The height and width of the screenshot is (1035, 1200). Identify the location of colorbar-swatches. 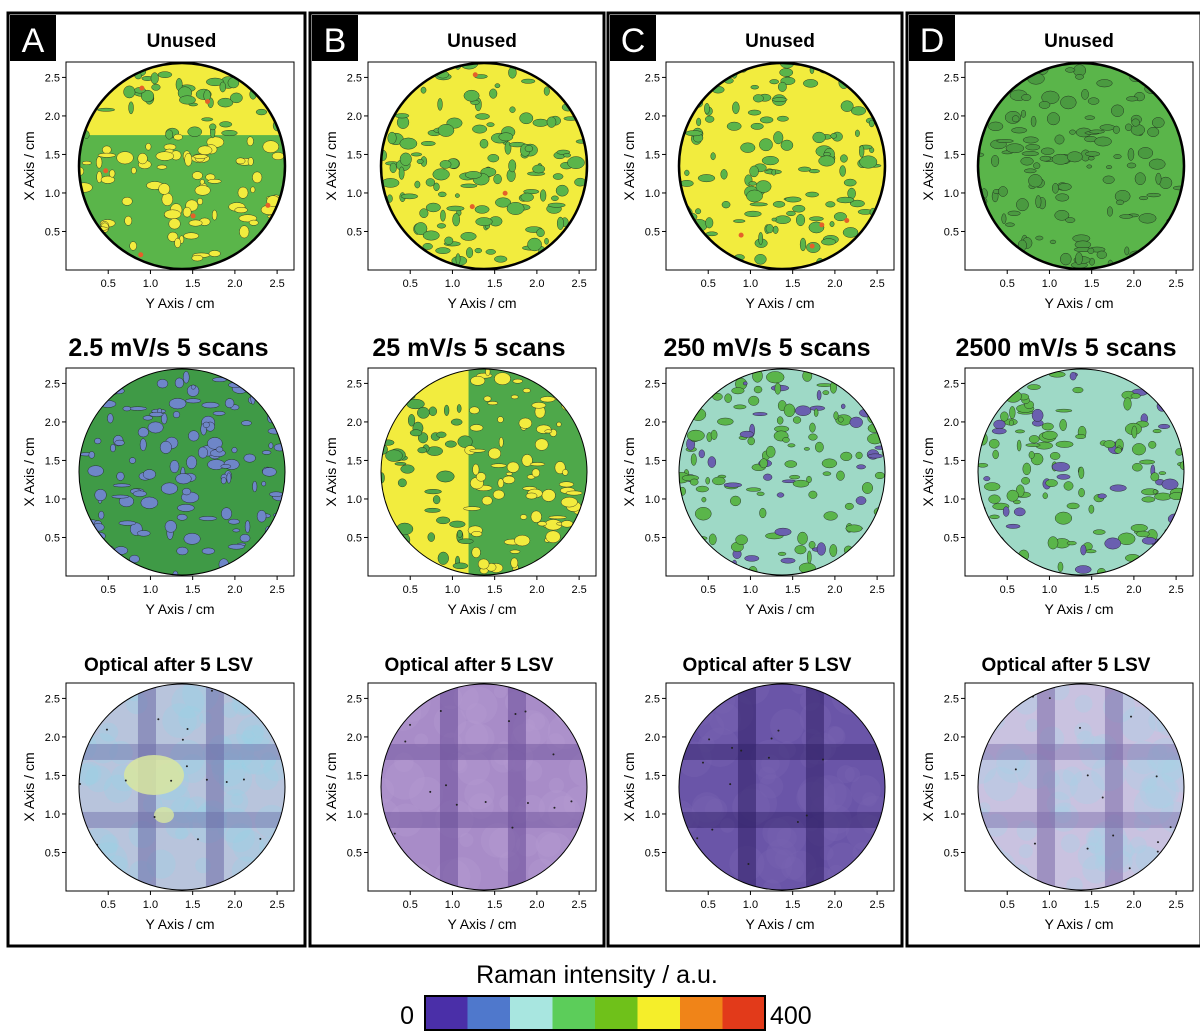
(595, 1013).